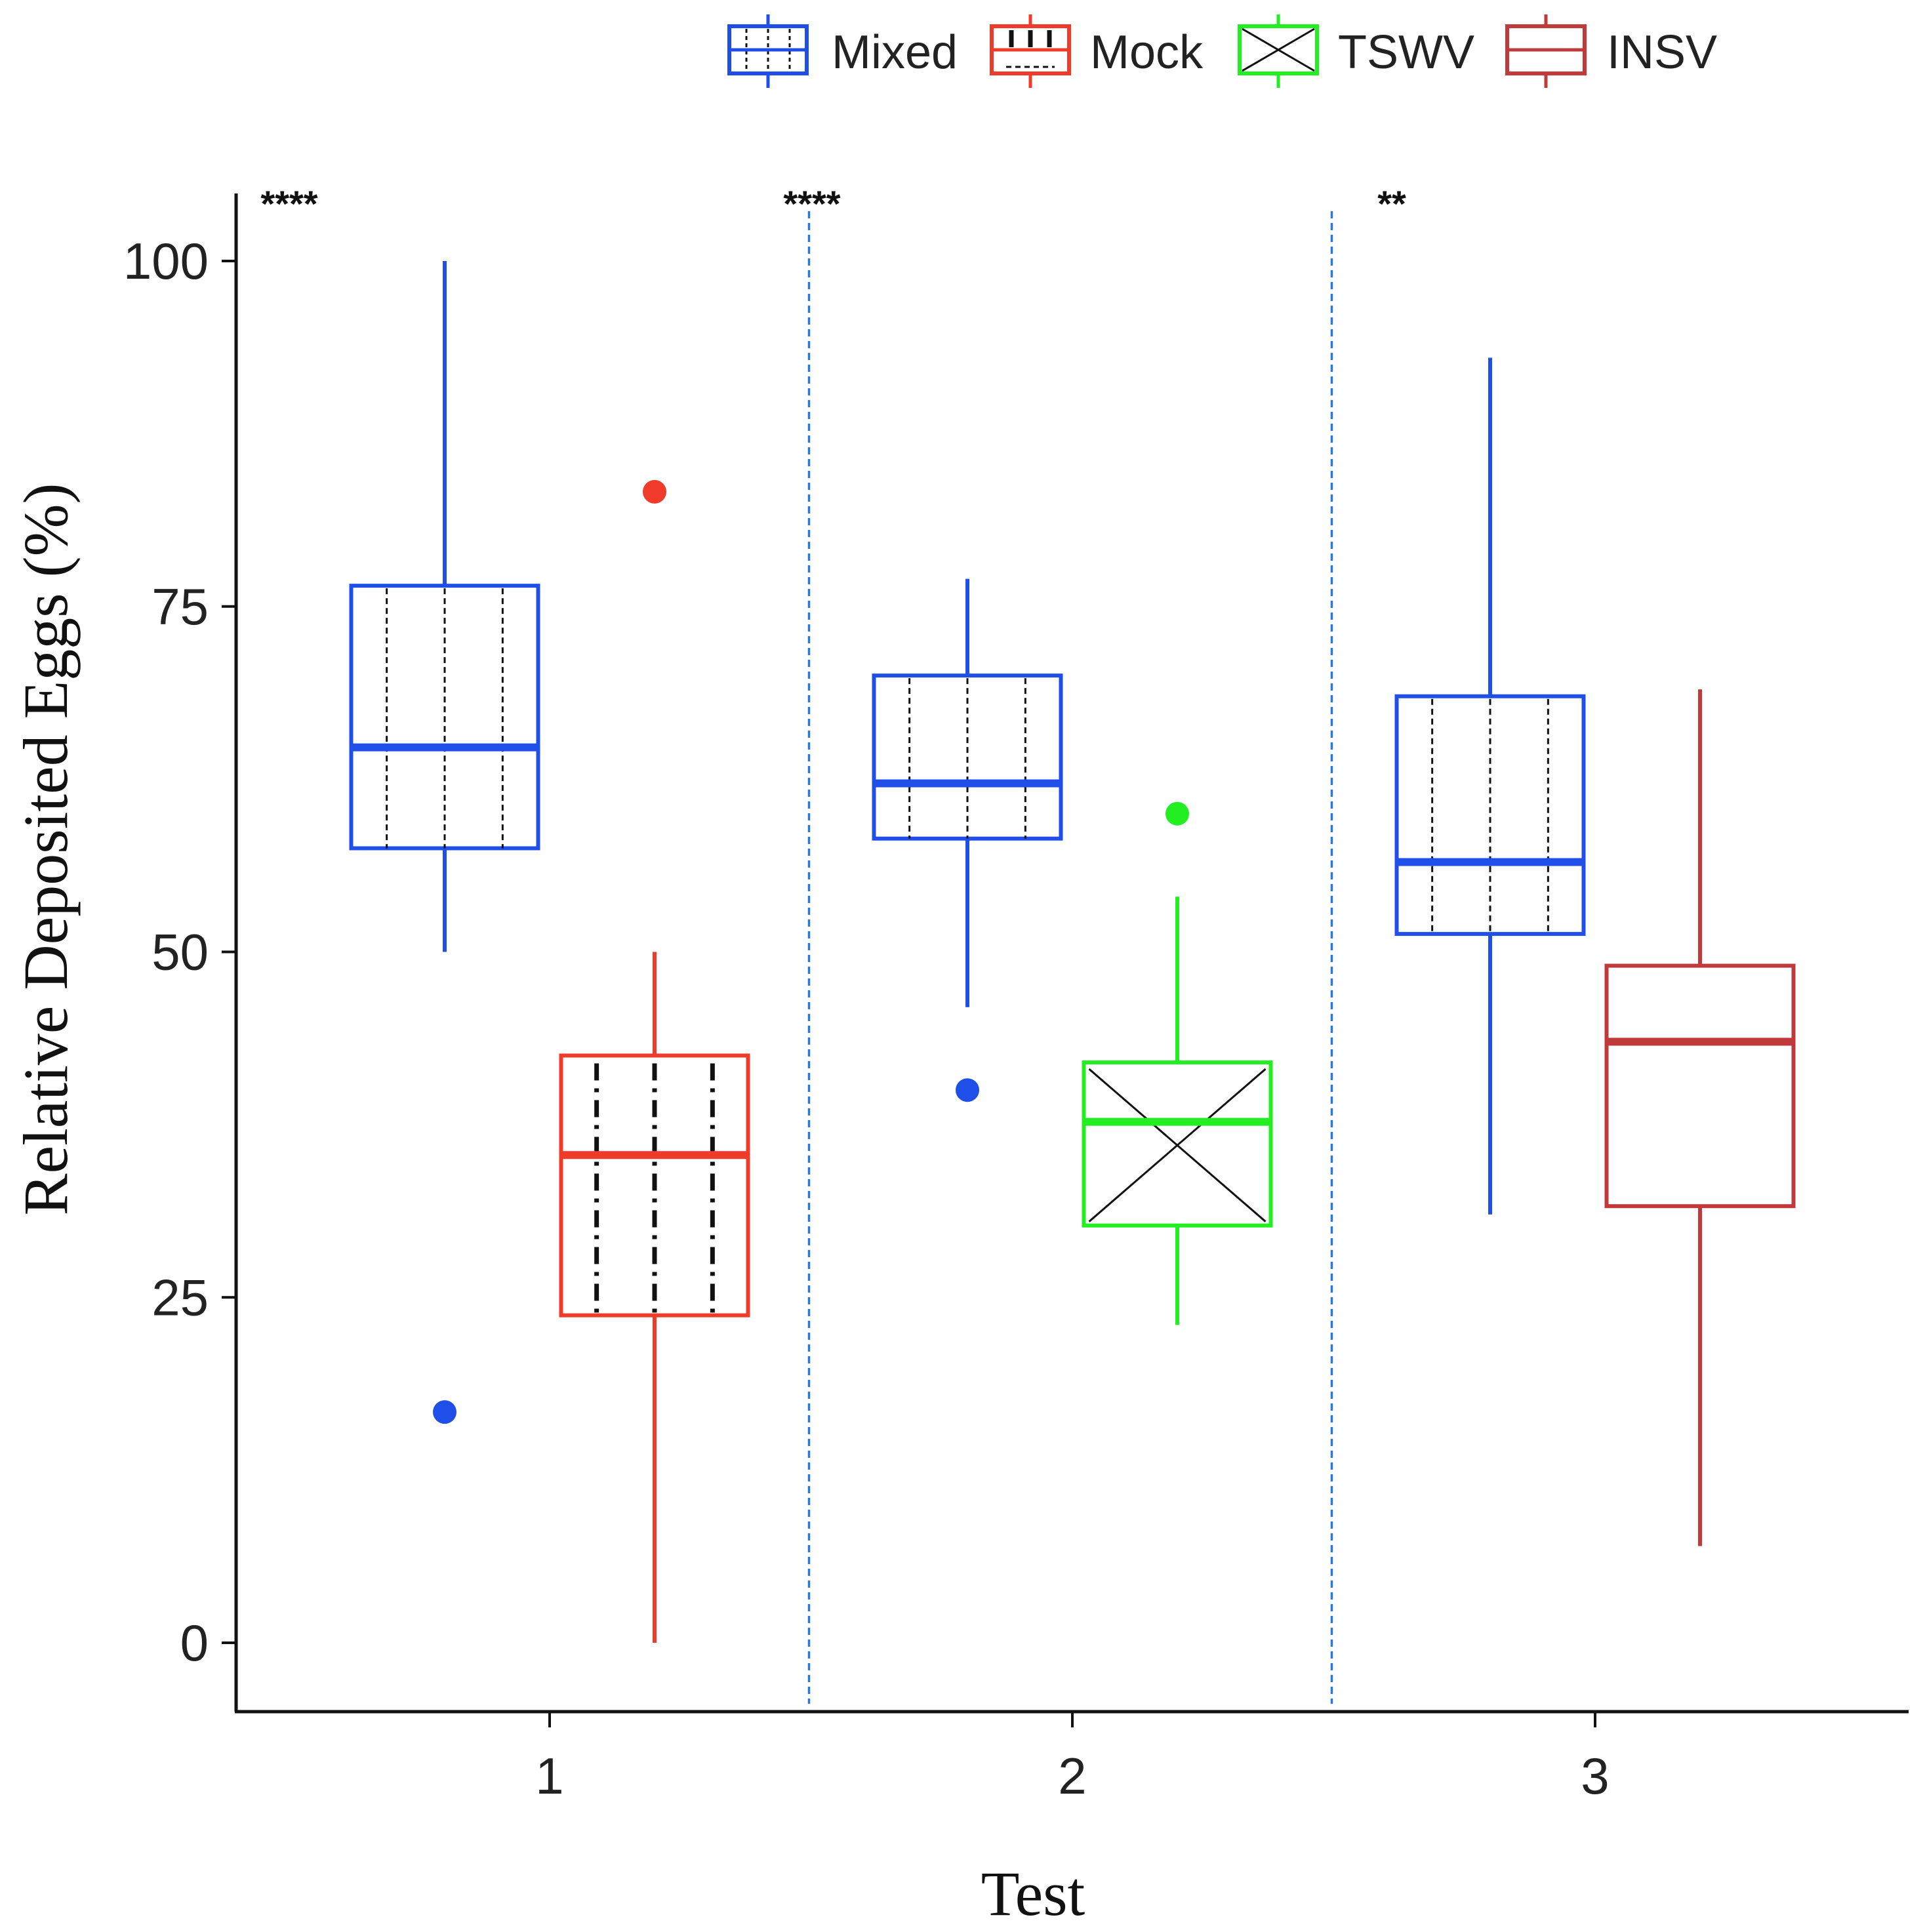 The width and height of the screenshot is (1925, 1932). Describe the element at coordinates (1147, 52) in the screenshot. I see `legend-label-mock: Mock` at that location.